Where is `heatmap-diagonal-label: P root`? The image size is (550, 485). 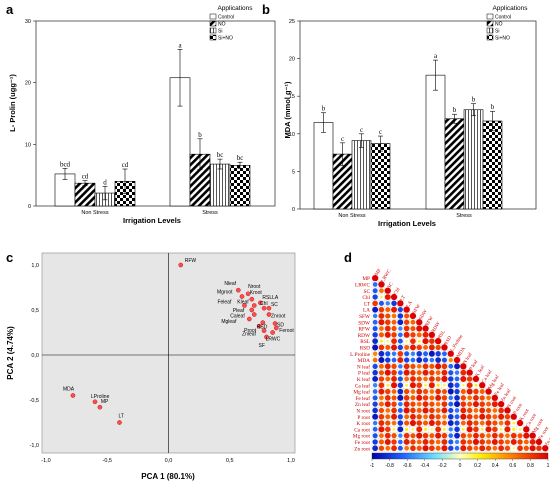
heatmap-diagonal-label: P root is located at coordinates (518, 409).